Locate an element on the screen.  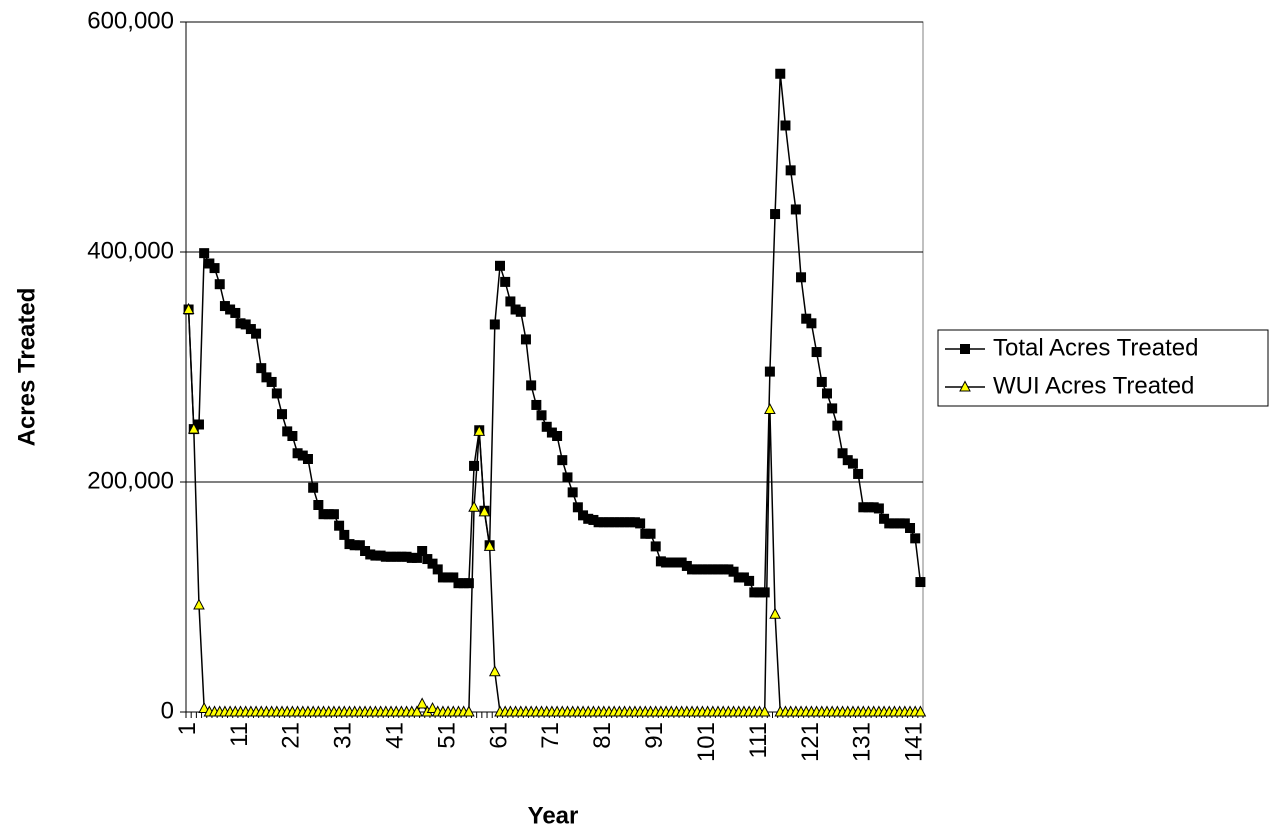
x-tick-label: 141 is located at coordinates (914, 742).